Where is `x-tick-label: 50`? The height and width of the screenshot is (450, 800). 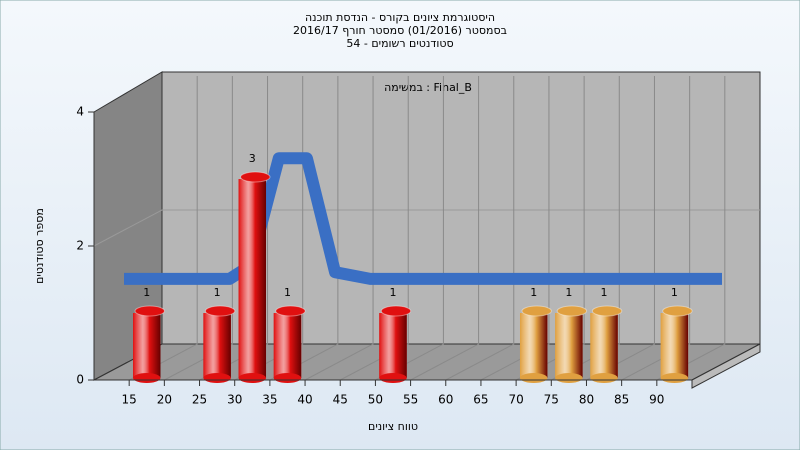
x-tick-label: 50 is located at coordinates (375, 400).